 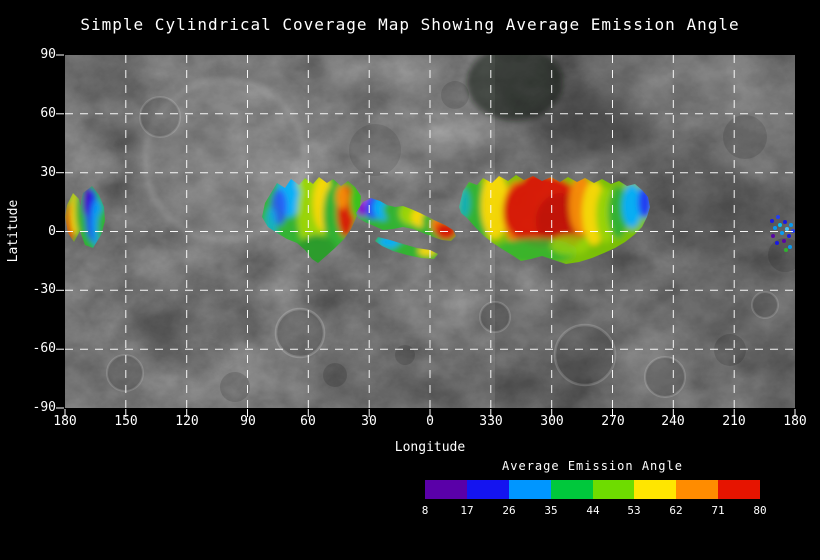 What do you see at coordinates (554, 219) in the screenshot?
I see `coverage-patch-east` at bounding box center [554, 219].